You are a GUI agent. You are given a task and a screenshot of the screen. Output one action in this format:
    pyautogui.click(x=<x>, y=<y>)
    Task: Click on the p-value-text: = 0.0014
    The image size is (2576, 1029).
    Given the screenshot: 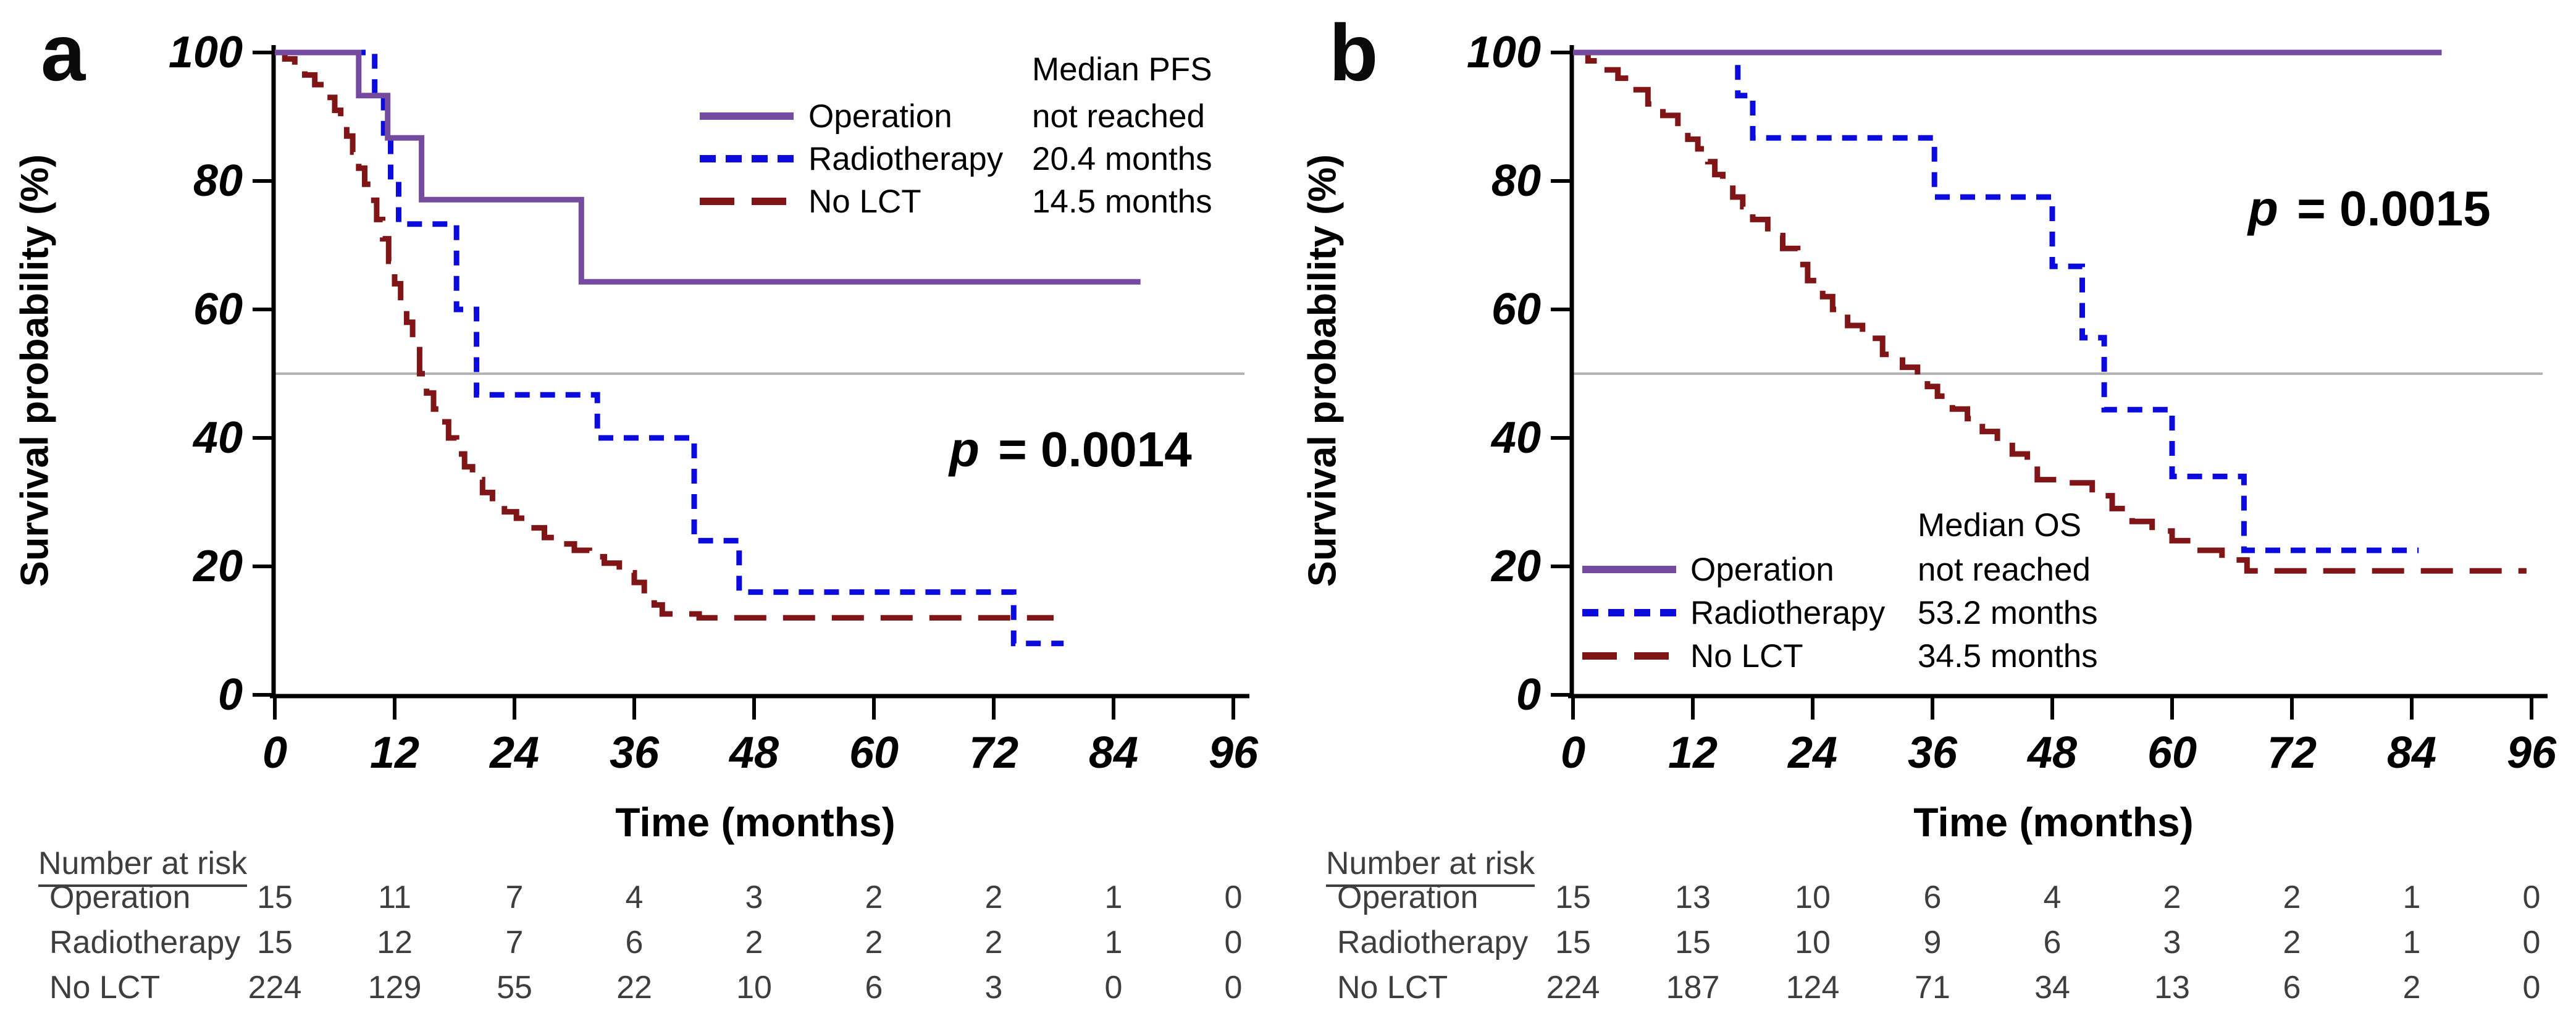 What is the action you would take?
    pyautogui.click(x=1088, y=450)
    